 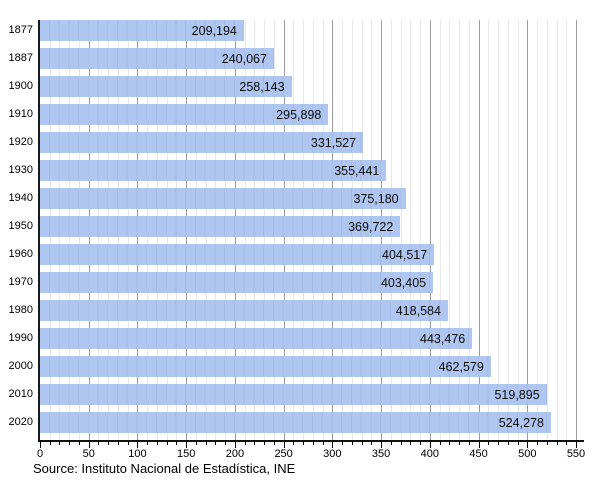 I want to click on population-bar: 404,517, so click(x=237, y=254).